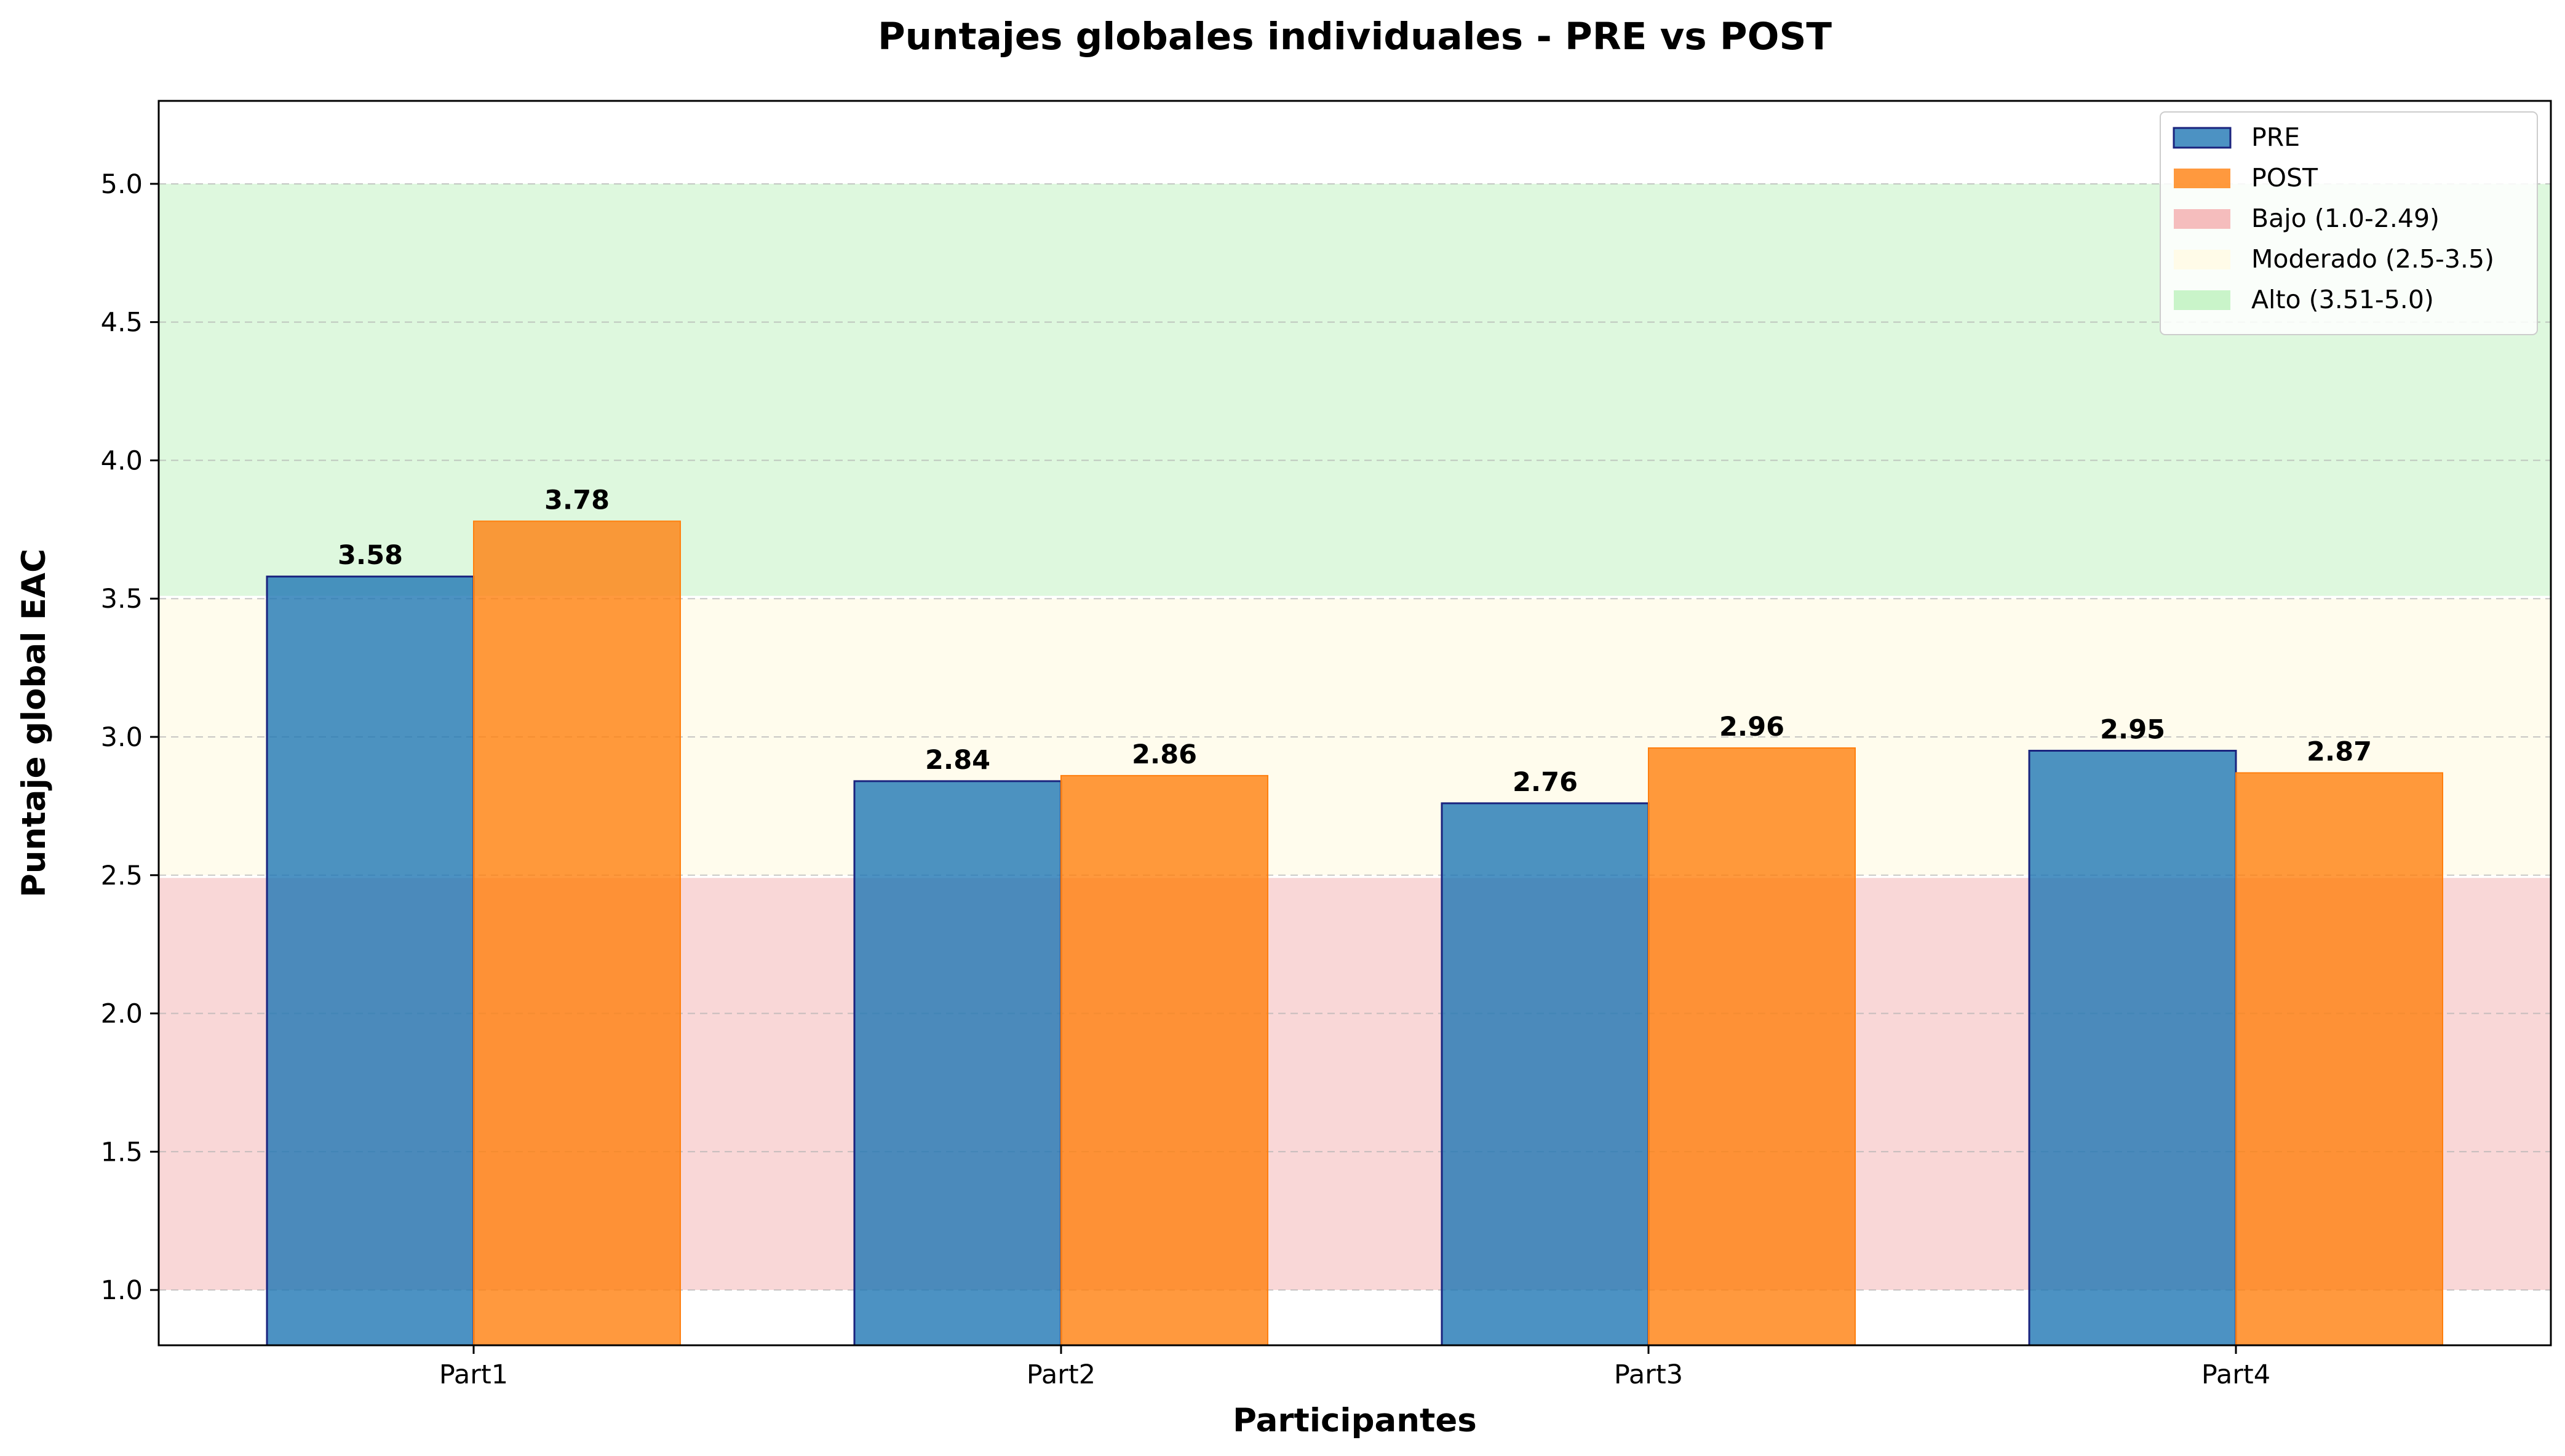 The height and width of the screenshot is (1456, 2565). I want to click on x-tick-label: Part3, so click(1648, 1374).